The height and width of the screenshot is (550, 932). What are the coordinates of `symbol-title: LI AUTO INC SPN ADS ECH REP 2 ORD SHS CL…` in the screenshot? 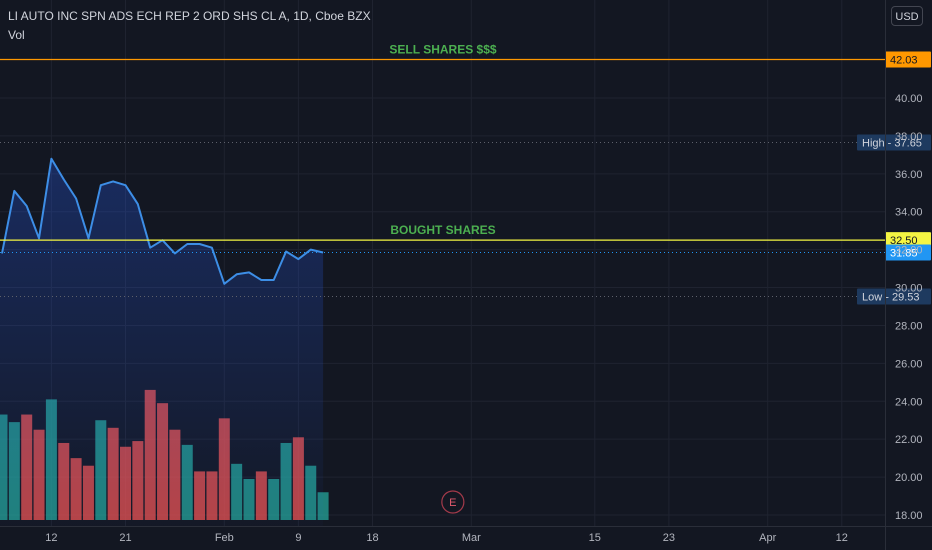 It's located at (189, 16).